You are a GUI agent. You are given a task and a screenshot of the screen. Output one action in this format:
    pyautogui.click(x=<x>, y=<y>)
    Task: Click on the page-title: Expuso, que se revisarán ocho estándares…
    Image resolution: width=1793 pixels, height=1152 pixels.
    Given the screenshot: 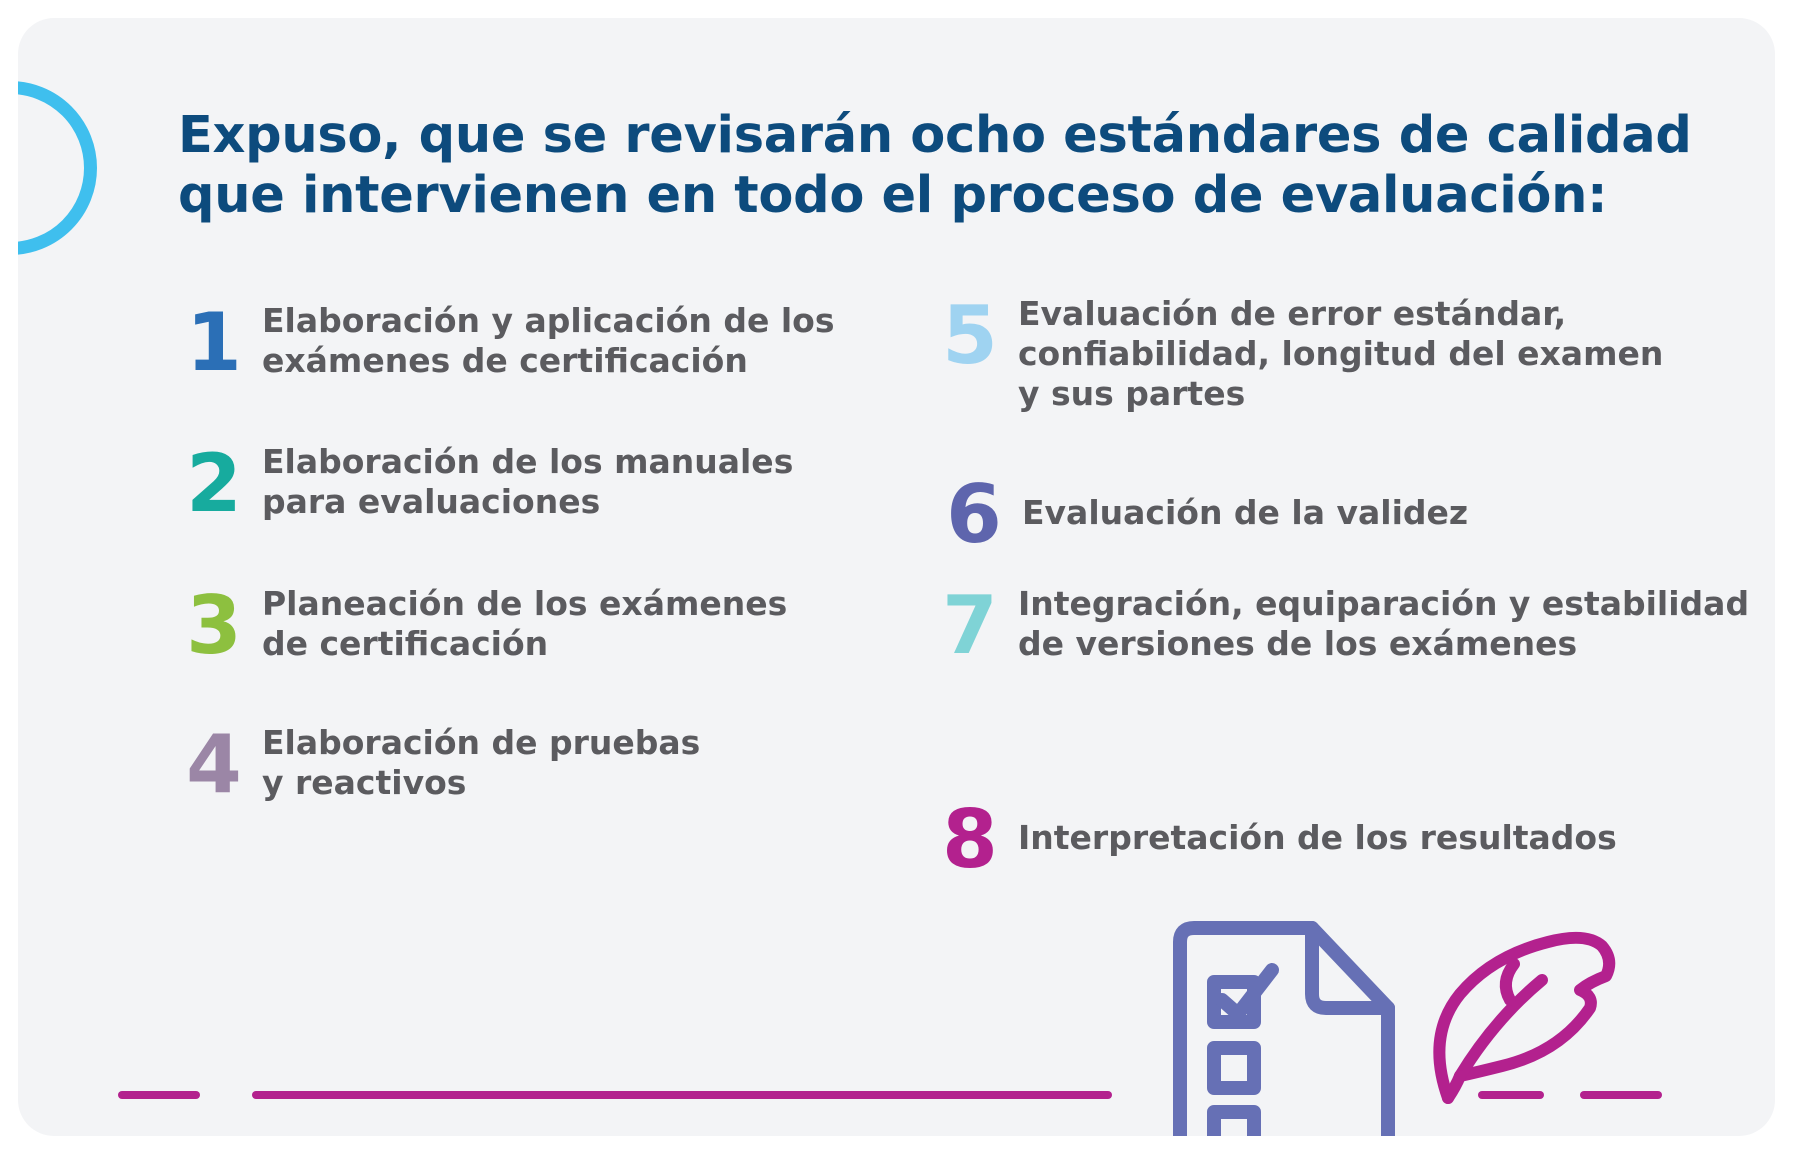 What is the action you would take?
    pyautogui.click(x=958, y=166)
    